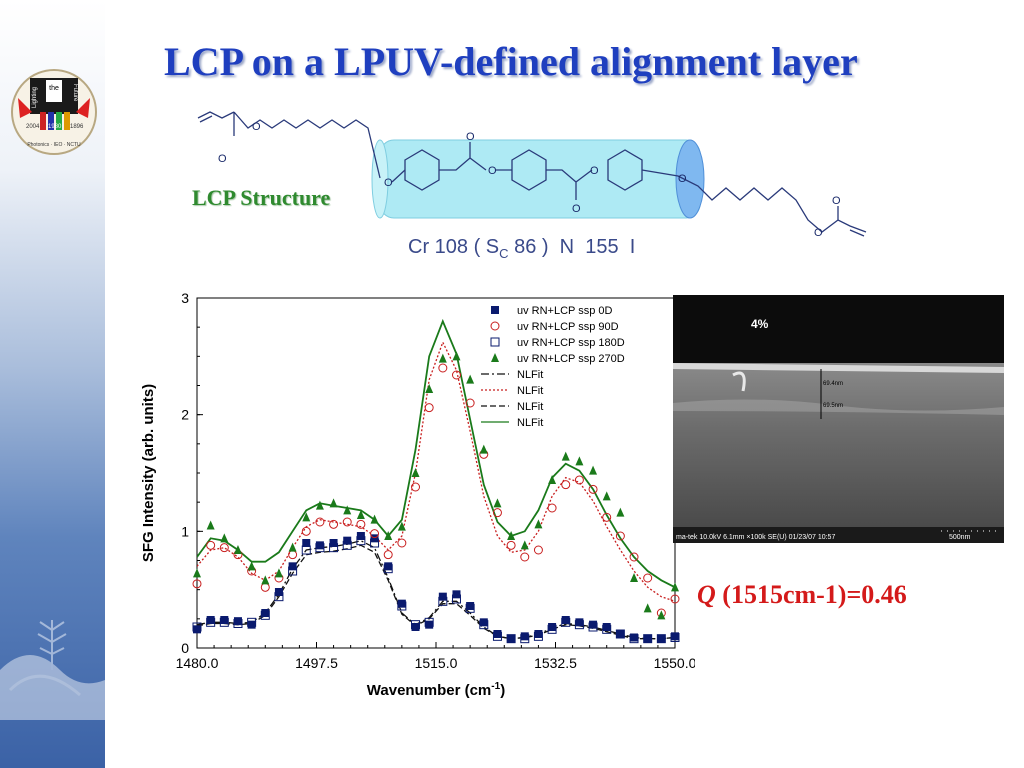  What do you see at coordinates (568, 327) in the screenshot?
I see `legend-label-1: uv RN+LCP ssp 90D` at bounding box center [568, 327].